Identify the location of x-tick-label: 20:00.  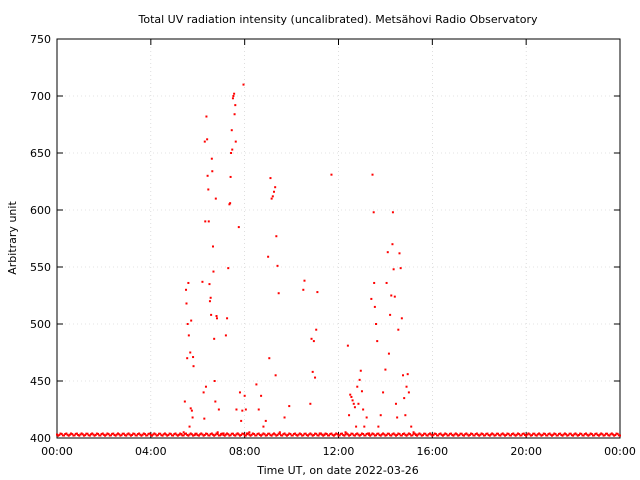
(526, 451).